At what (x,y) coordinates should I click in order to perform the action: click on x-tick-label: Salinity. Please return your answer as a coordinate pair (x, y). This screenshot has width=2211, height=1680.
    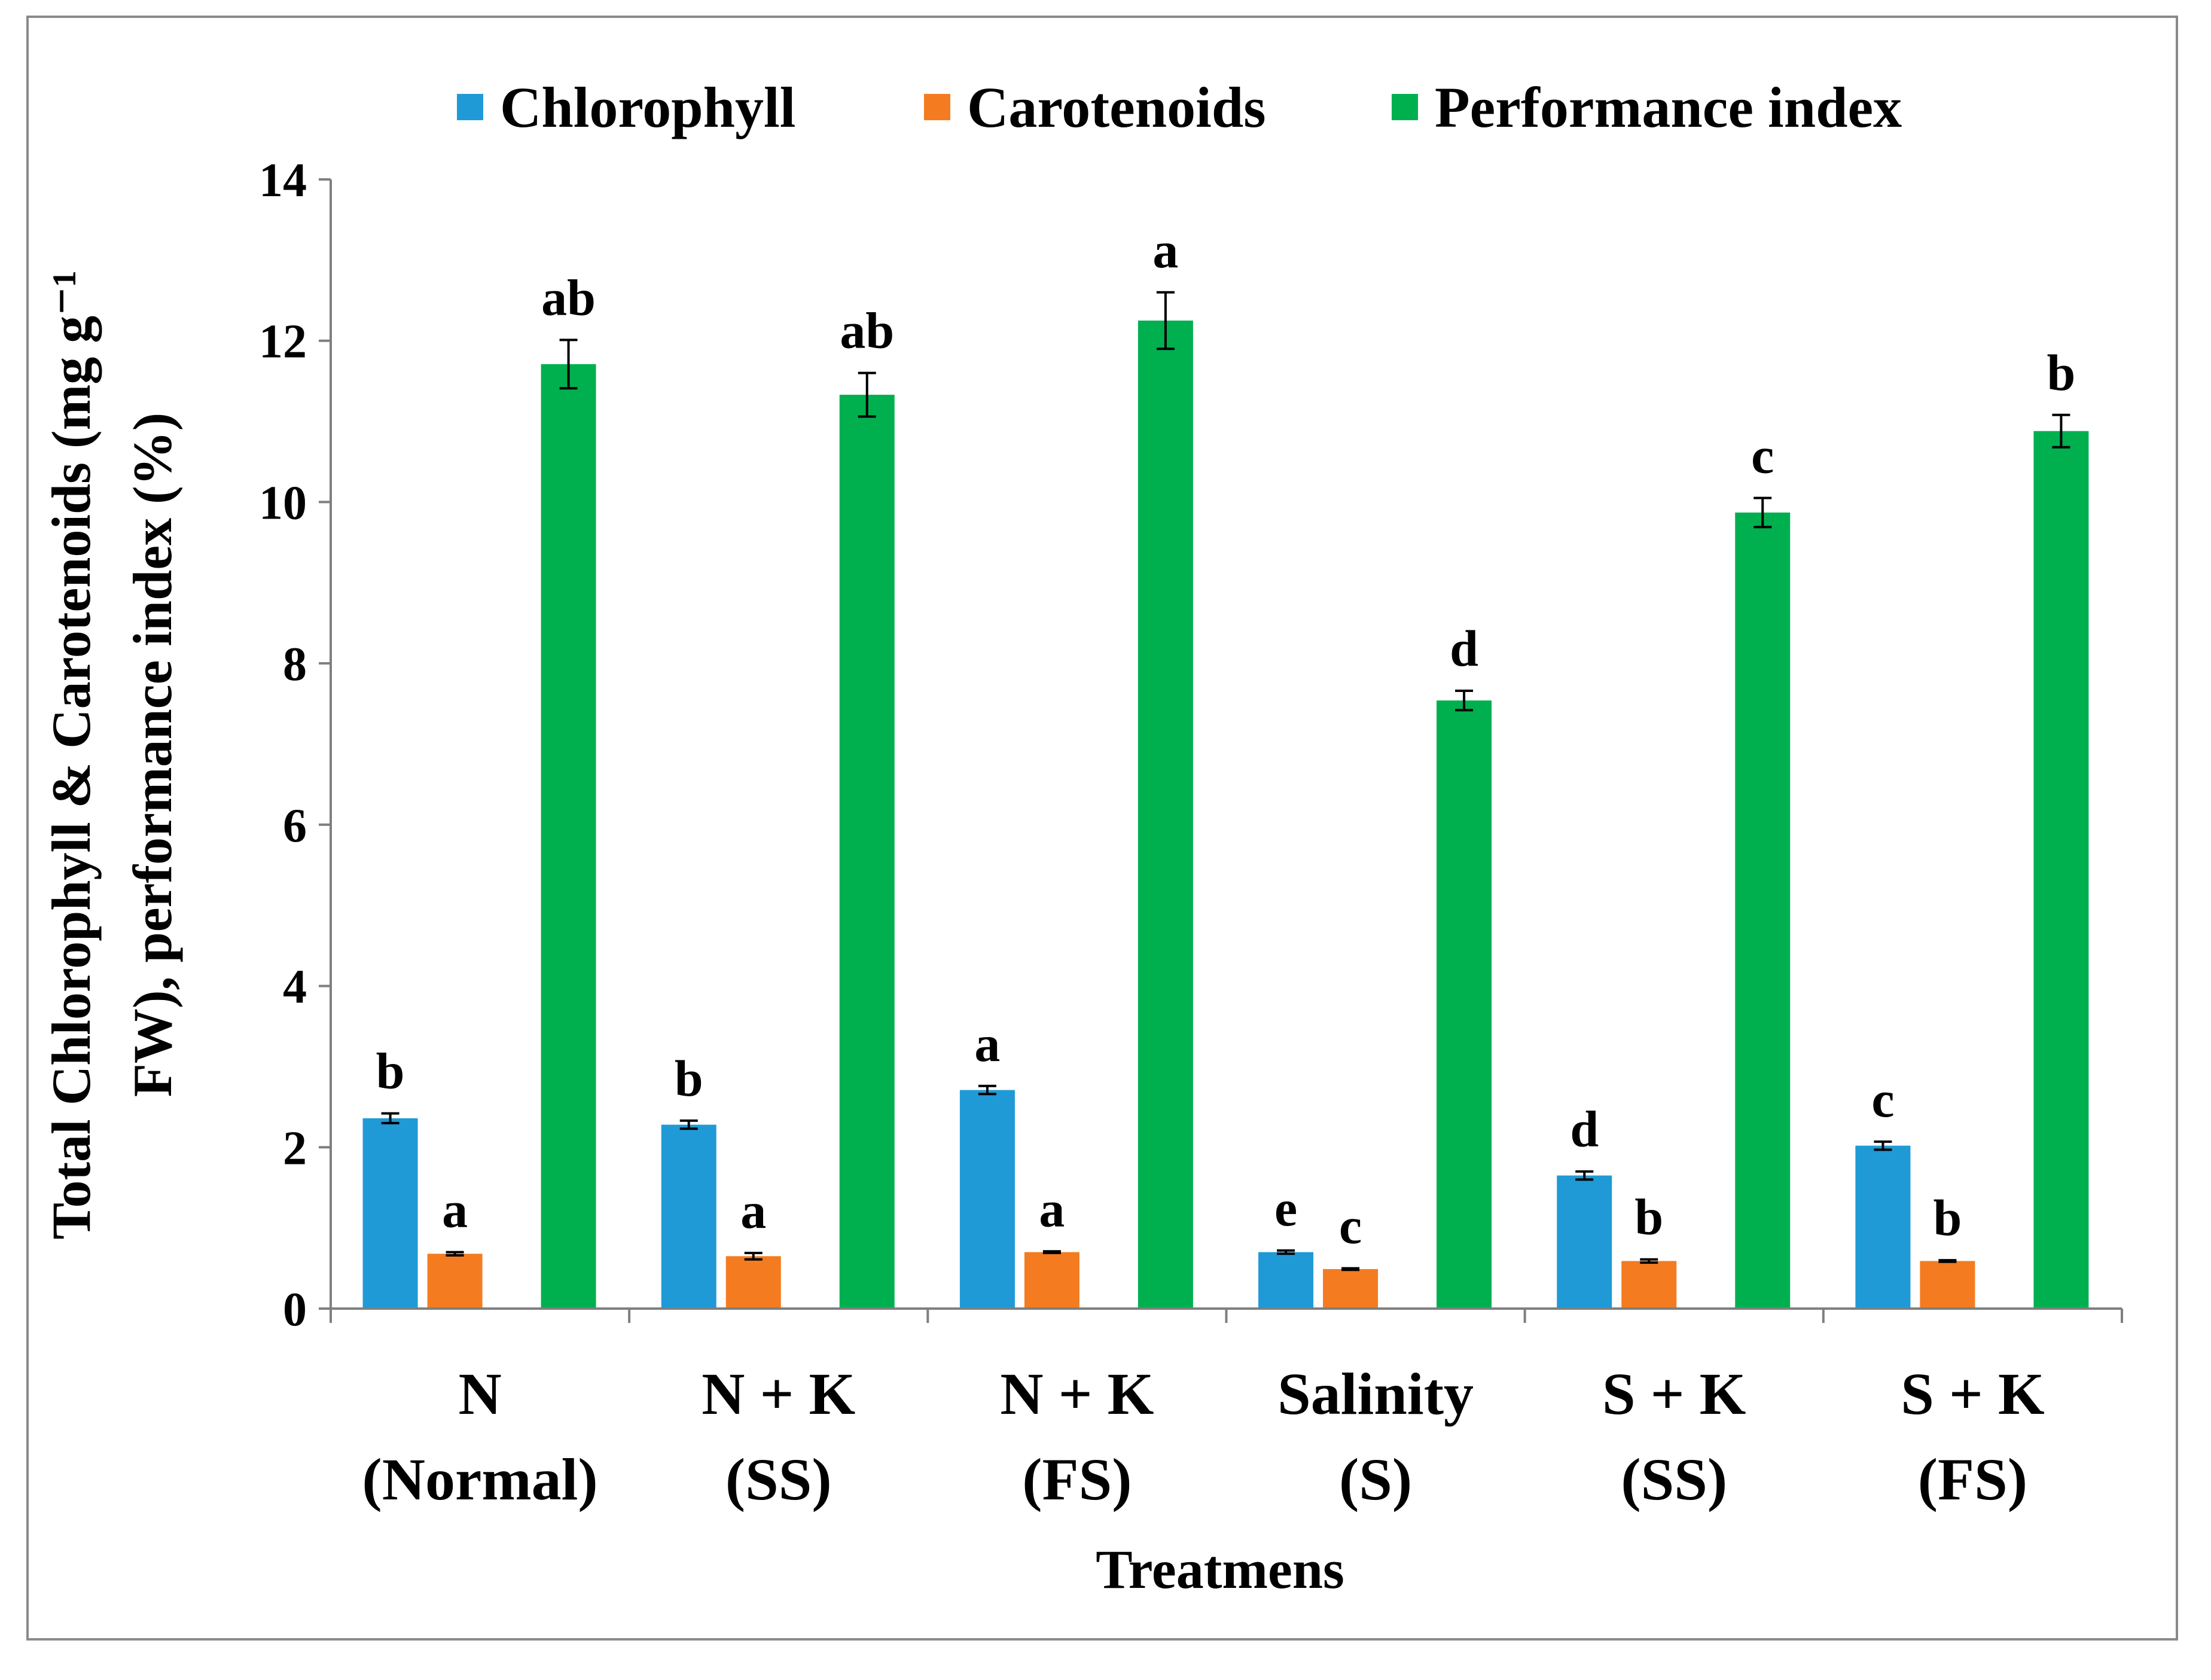
    Looking at the image, I should click on (1375, 1394).